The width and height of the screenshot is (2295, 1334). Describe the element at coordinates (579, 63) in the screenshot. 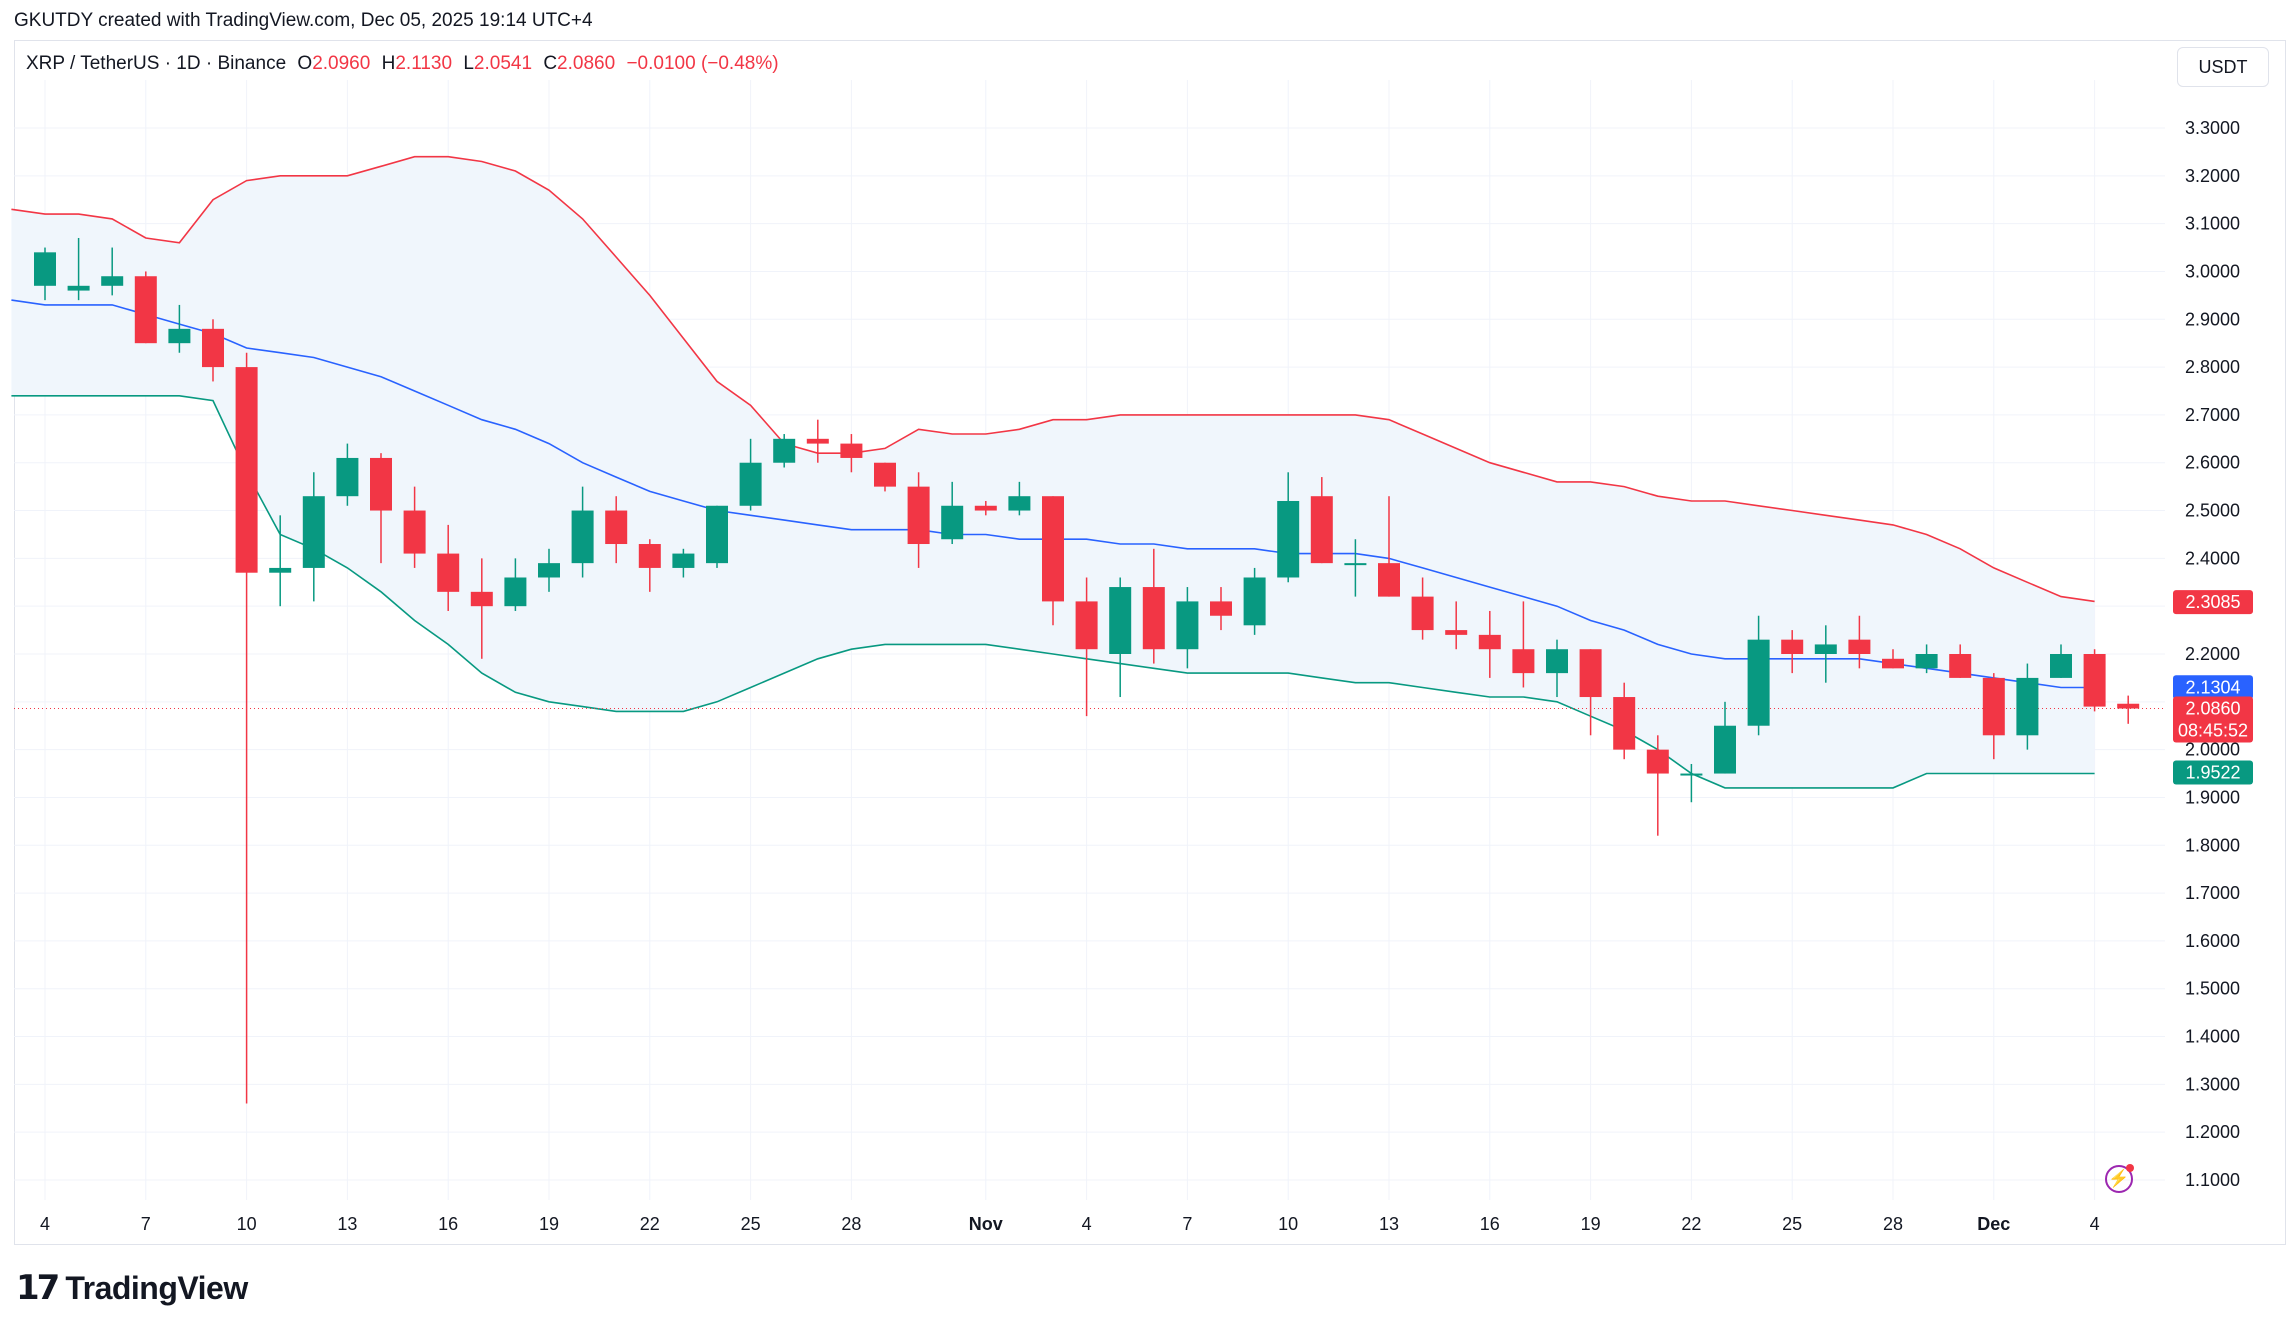

I see `legend-close: C2.0860` at that location.